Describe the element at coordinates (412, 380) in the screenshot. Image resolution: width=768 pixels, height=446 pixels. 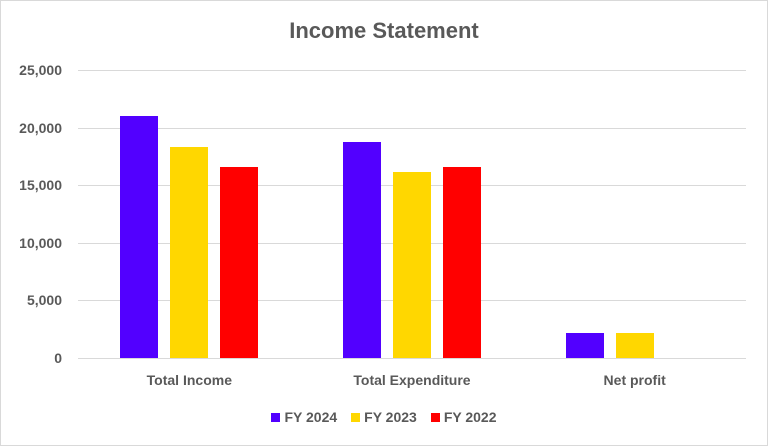
I see `x-tick-label: Total Expenditure` at that location.